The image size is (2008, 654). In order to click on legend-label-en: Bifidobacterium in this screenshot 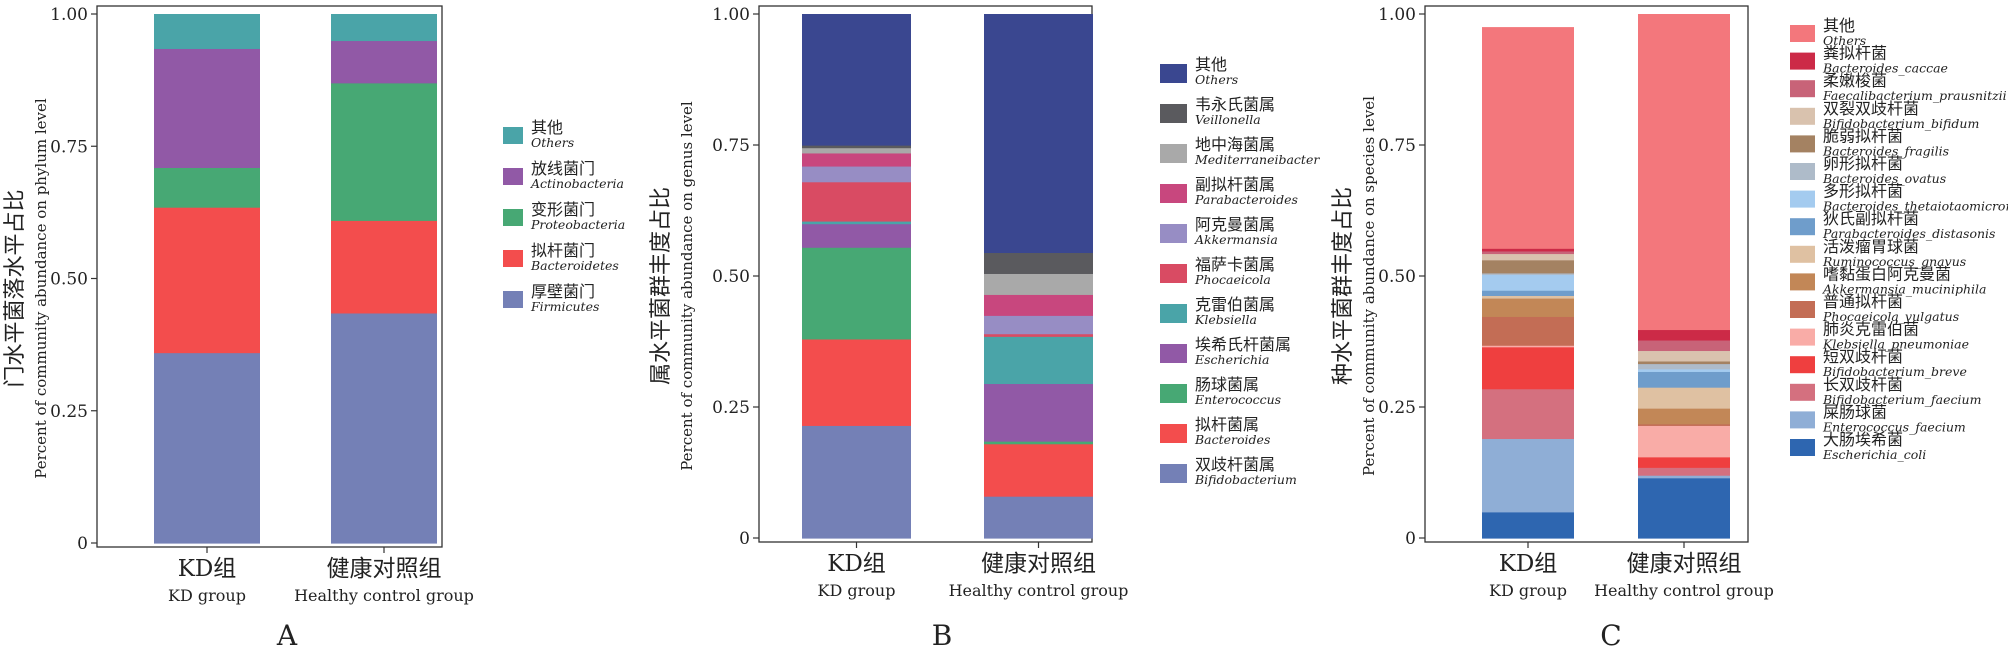, I will do `click(1245, 479)`.